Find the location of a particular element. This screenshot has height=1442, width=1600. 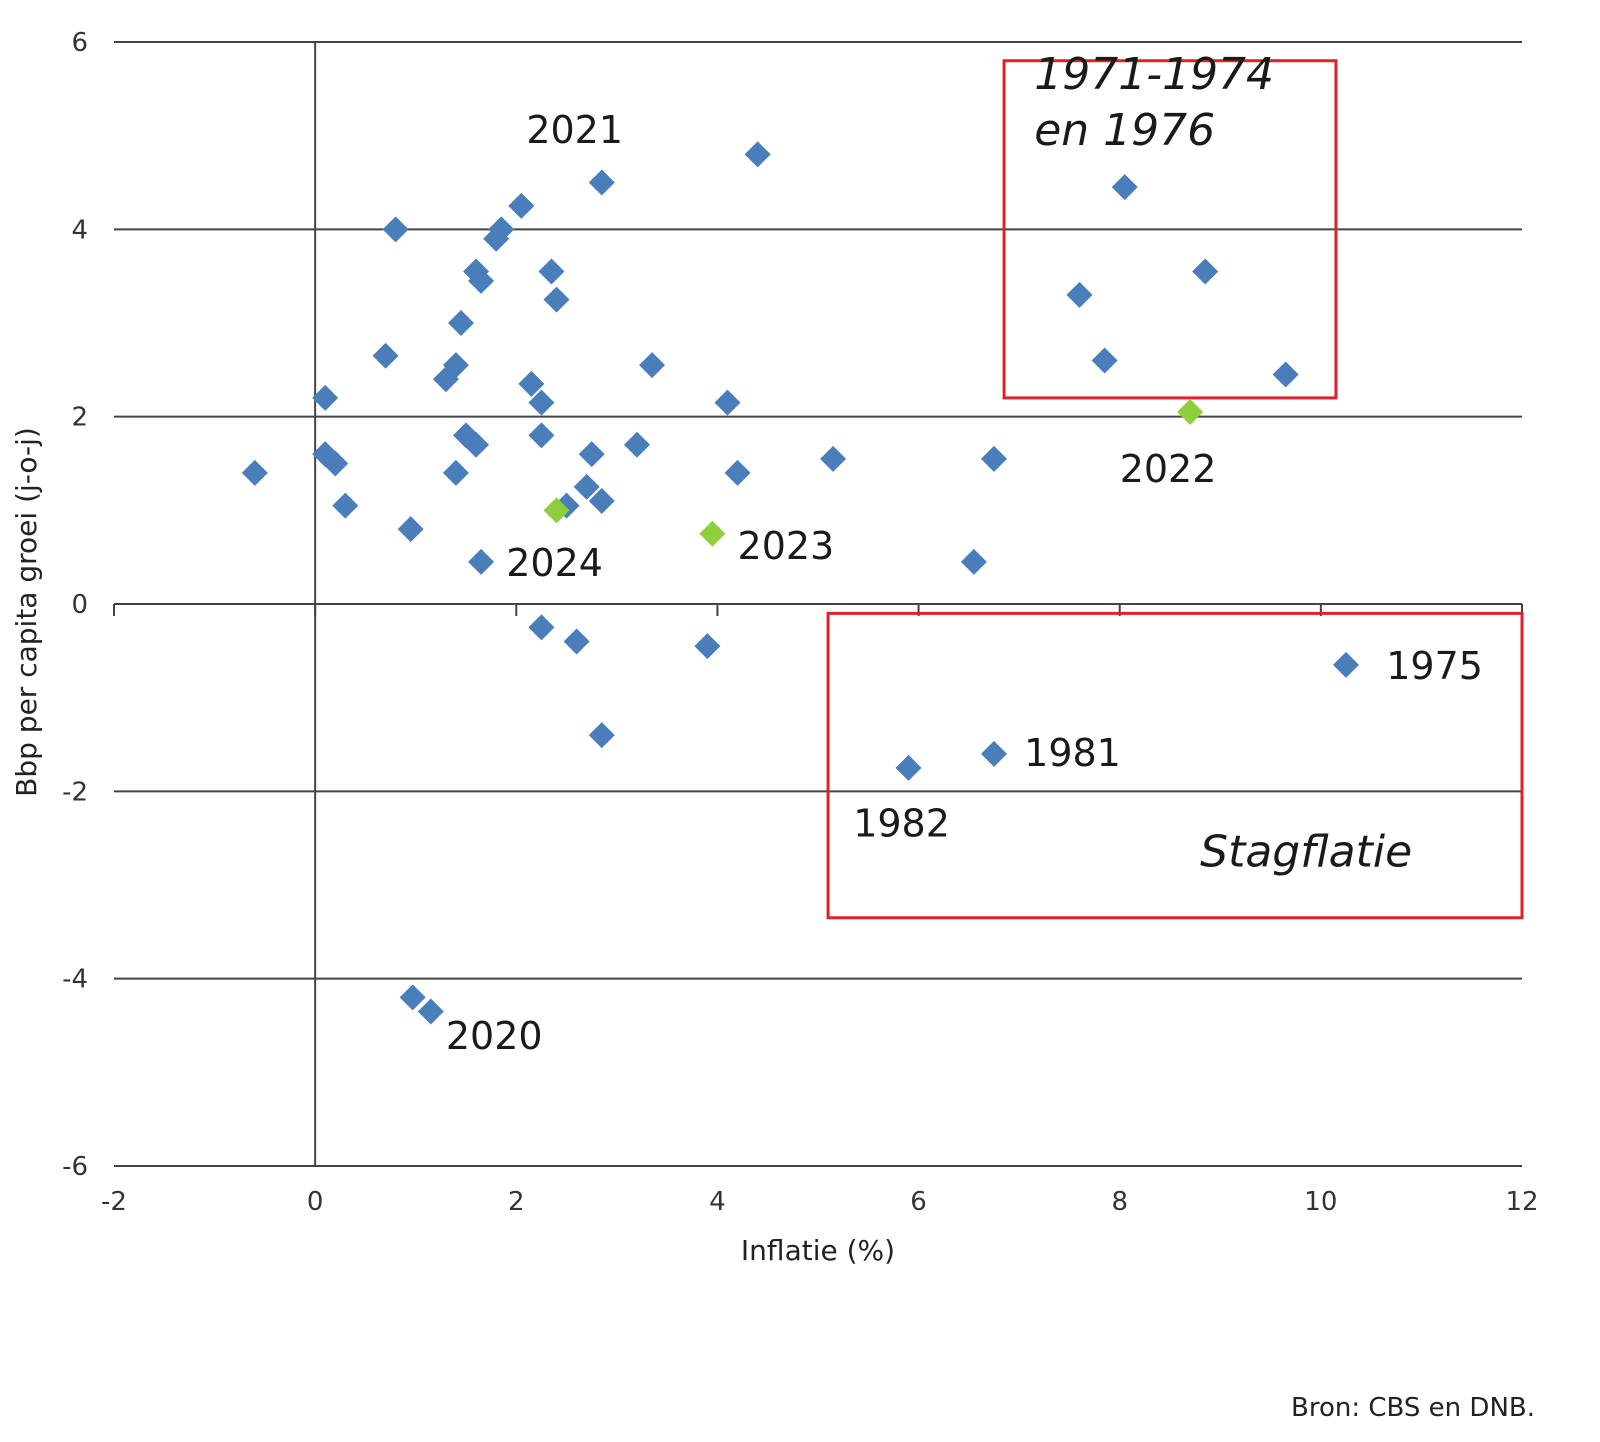

y-tick-label: 6 is located at coordinates (79, 43).